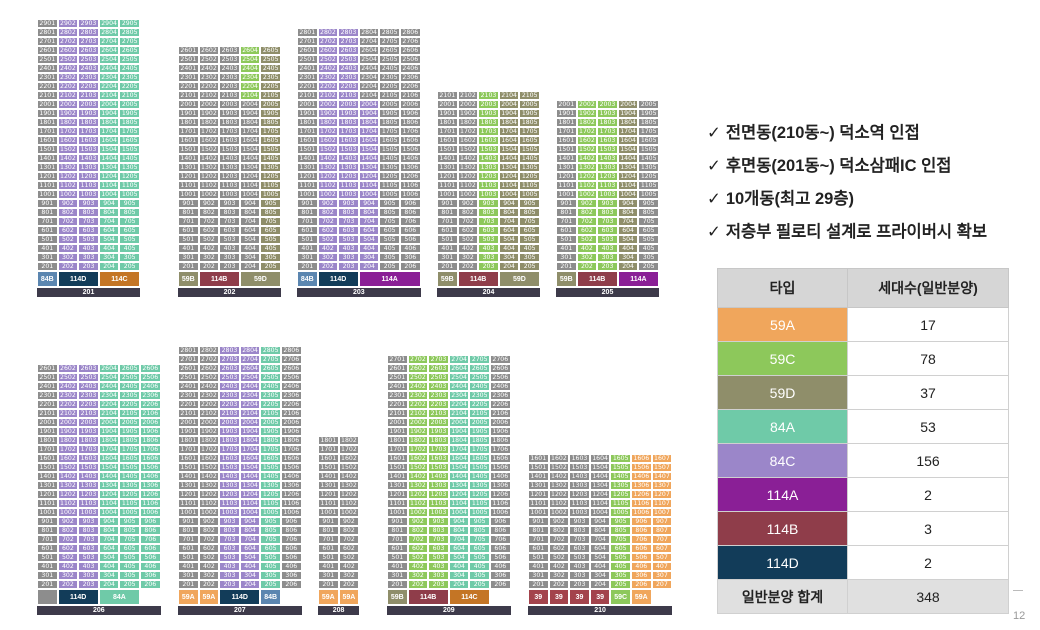  What do you see at coordinates (307, 77) in the screenshot?
I see `unit-cell: 2301` at bounding box center [307, 77].